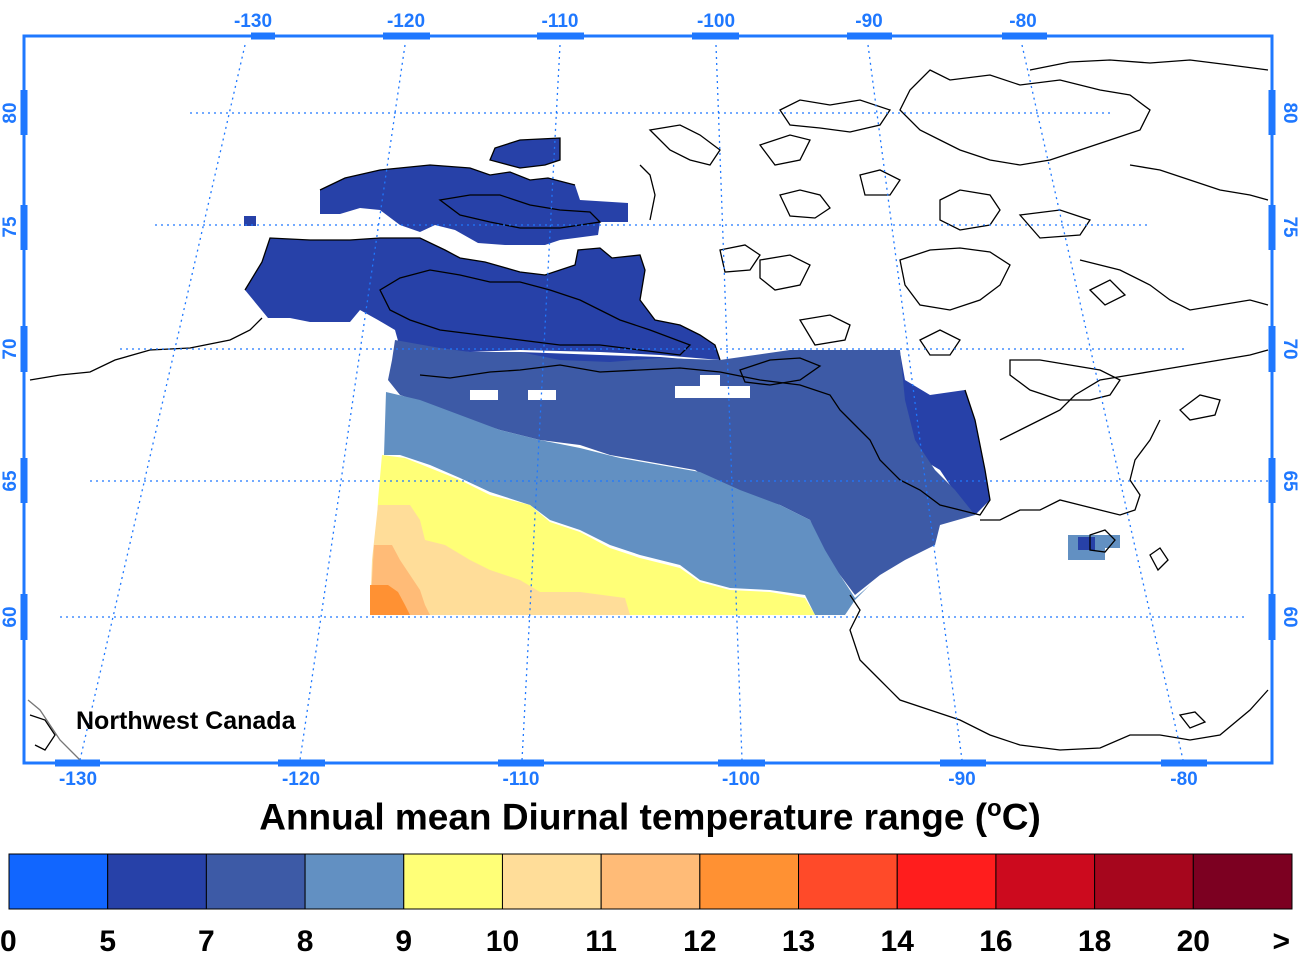 Image resolution: width=1300 pixels, height=960 pixels. What do you see at coordinates (10, 364) in the screenshot?
I see `left-latitude-labels: 80 75 70 65 60` at bounding box center [10, 364].